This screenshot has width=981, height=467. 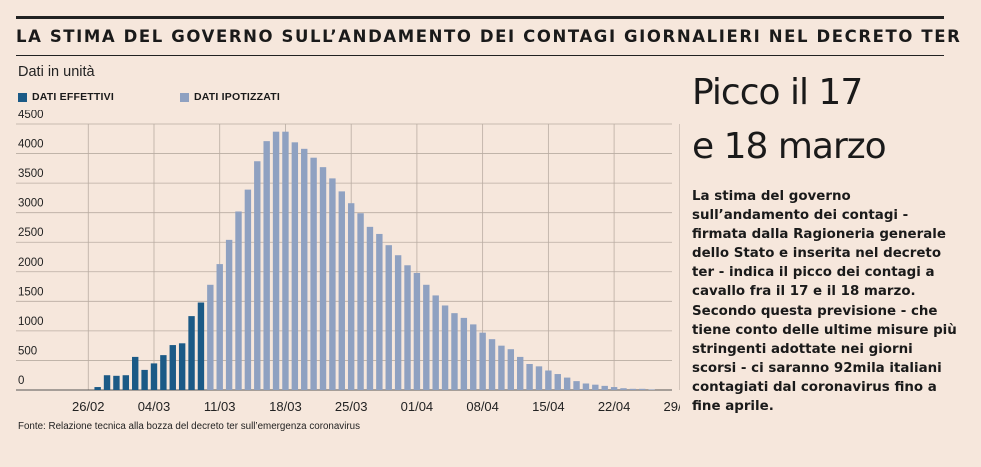 What do you see at coordinates (88, 406) in the screenshot?
I see `x-tick-label: 26/02` at bounding box center [88, 406].